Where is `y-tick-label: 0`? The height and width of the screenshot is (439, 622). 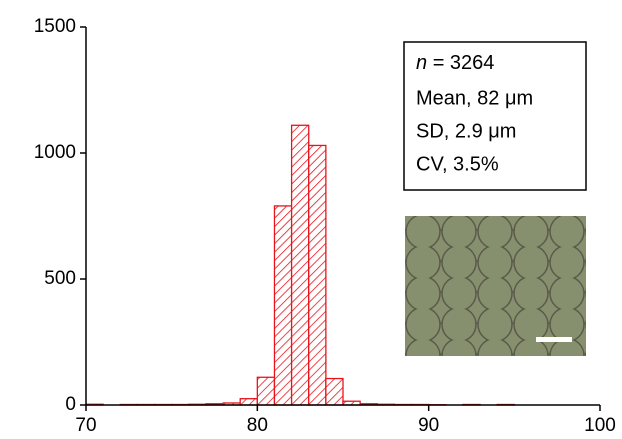 y-tick-label: 0 is located at coordinates (70, 404).